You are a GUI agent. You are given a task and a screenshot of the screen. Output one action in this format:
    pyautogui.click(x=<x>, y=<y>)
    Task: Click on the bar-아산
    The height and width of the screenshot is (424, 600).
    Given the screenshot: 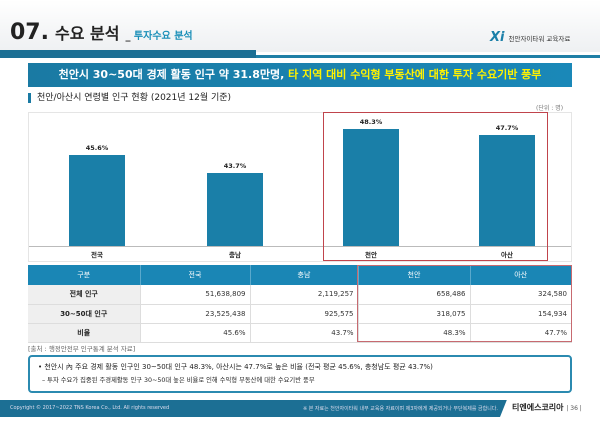 What is the action you would take?
    pyautogui.click(x=507, y=190)
    